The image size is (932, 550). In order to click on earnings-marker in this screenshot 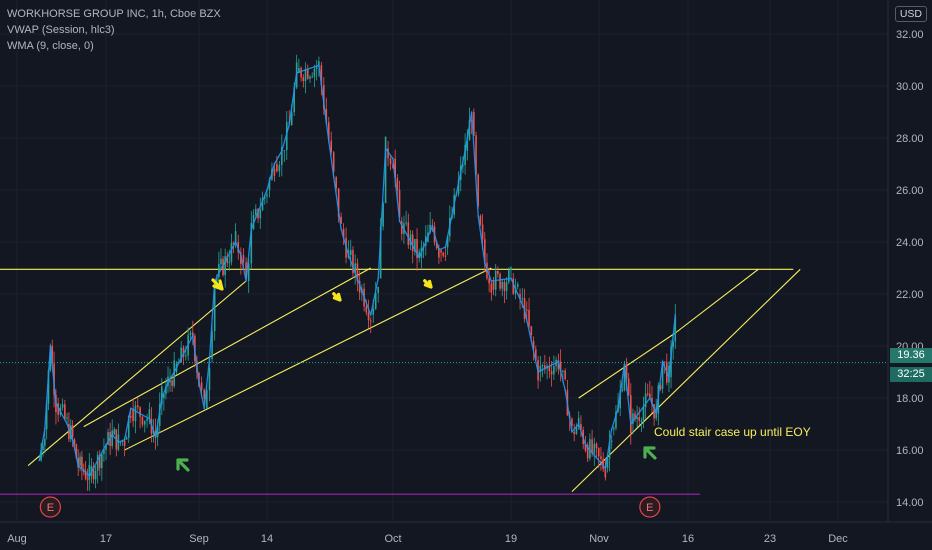, I will do `click(650, 507)`.